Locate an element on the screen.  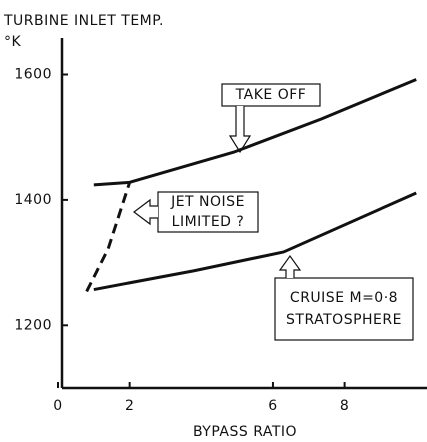
x-tick-label: 8 is located at coordinates (344, 406).